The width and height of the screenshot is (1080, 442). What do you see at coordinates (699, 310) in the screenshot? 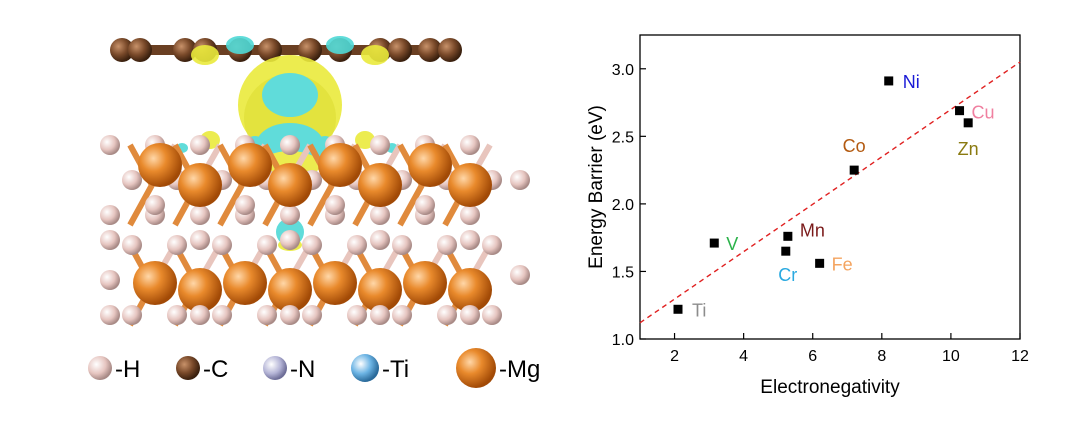
I see `point-label: Ti` at bounding box center [699, 310].